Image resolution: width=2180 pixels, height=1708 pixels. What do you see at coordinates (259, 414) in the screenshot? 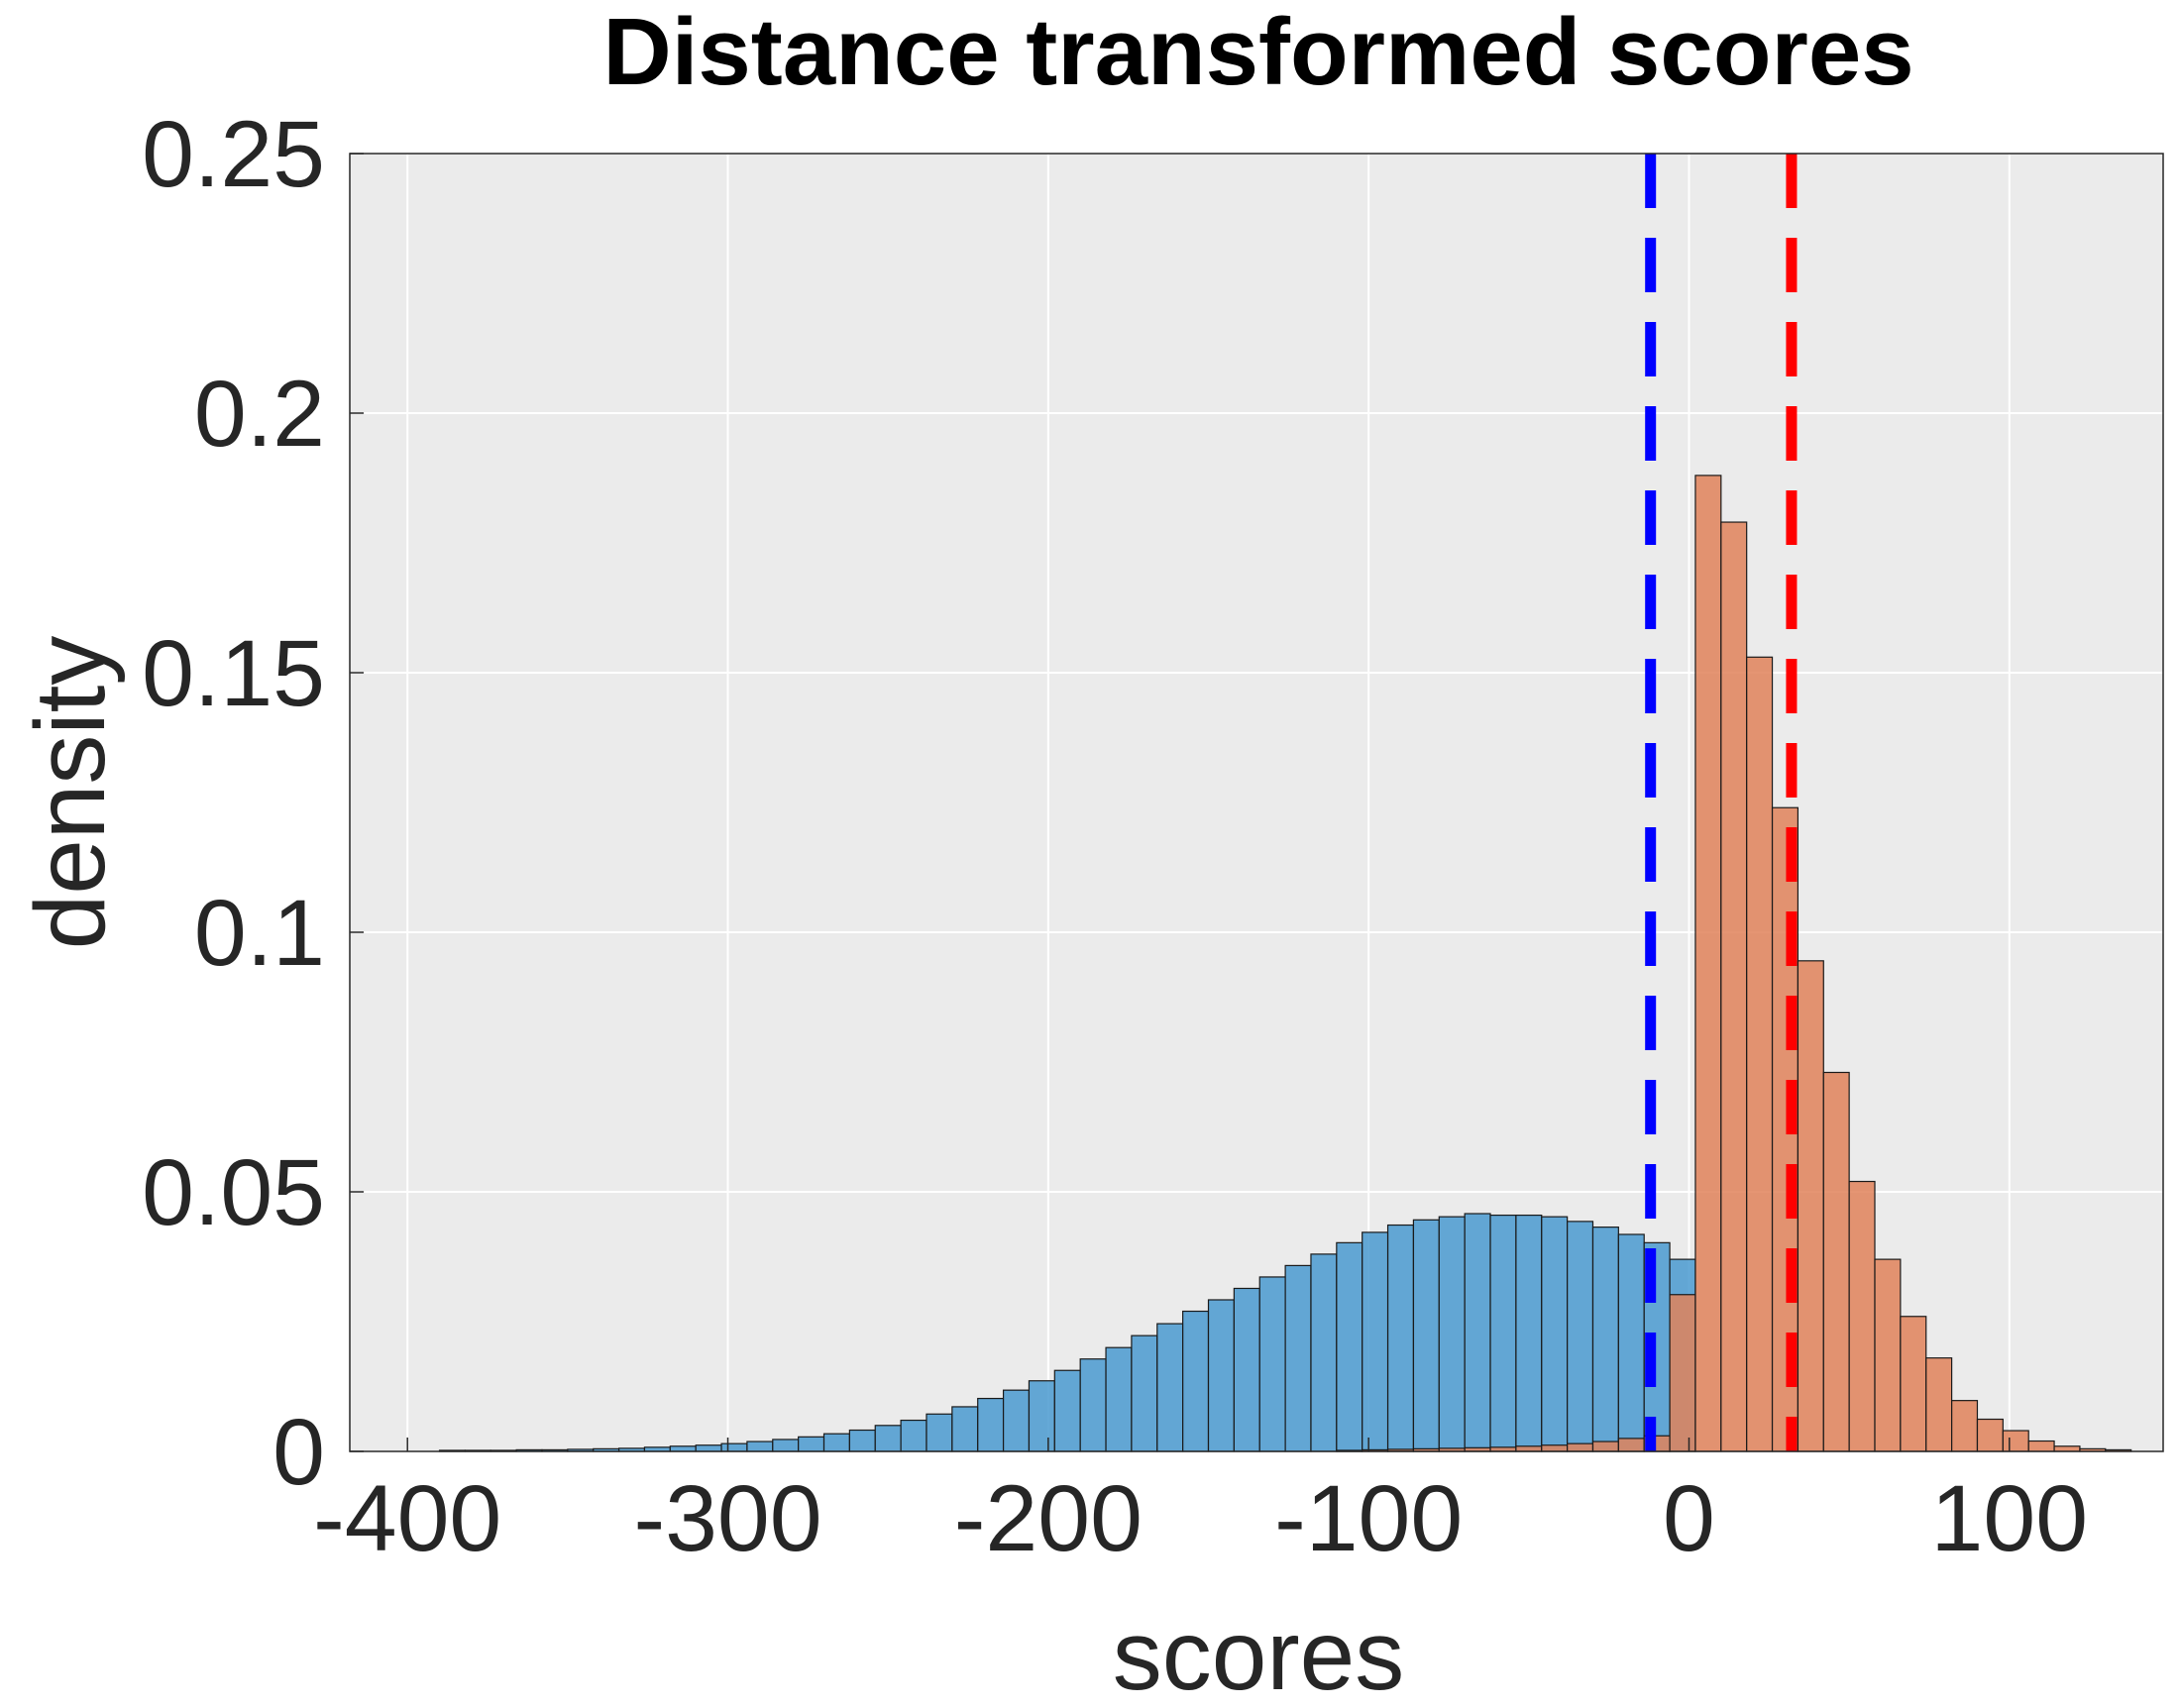
I see `y-tick-label: 0.2` at bounding box center [259, 414].